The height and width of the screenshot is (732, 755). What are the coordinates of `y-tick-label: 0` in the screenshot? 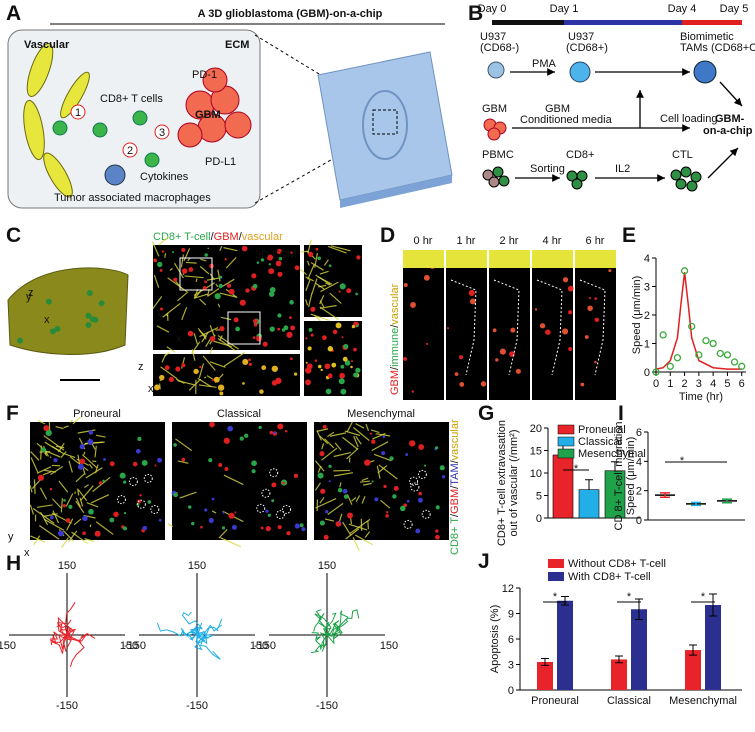 It's located at (639, 521).